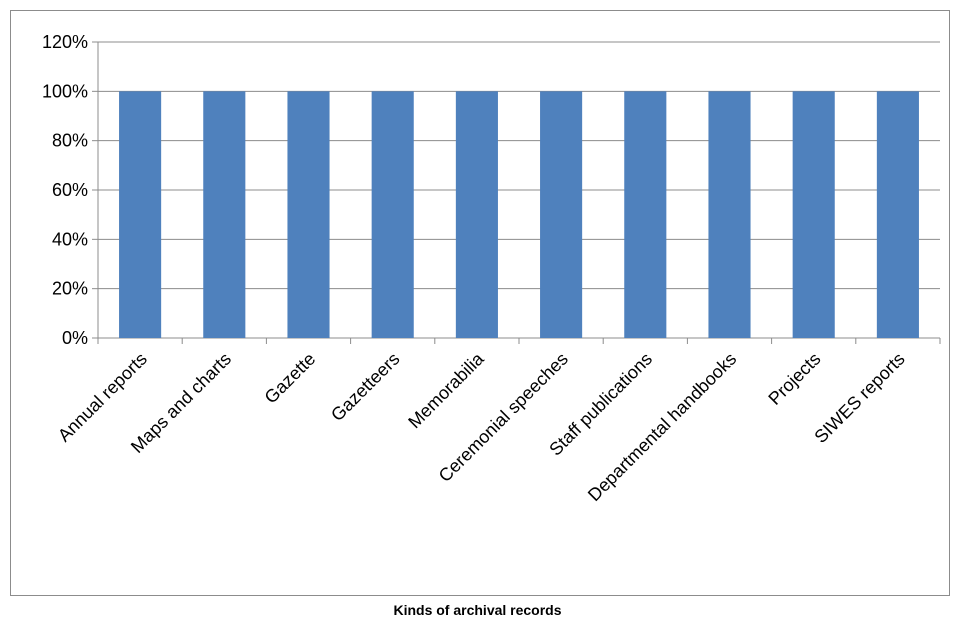 The image size is (955, 622). Describe the element at coordinates (794, 379) in the screenshot. I see `x-tick-label: Projects` at that location.